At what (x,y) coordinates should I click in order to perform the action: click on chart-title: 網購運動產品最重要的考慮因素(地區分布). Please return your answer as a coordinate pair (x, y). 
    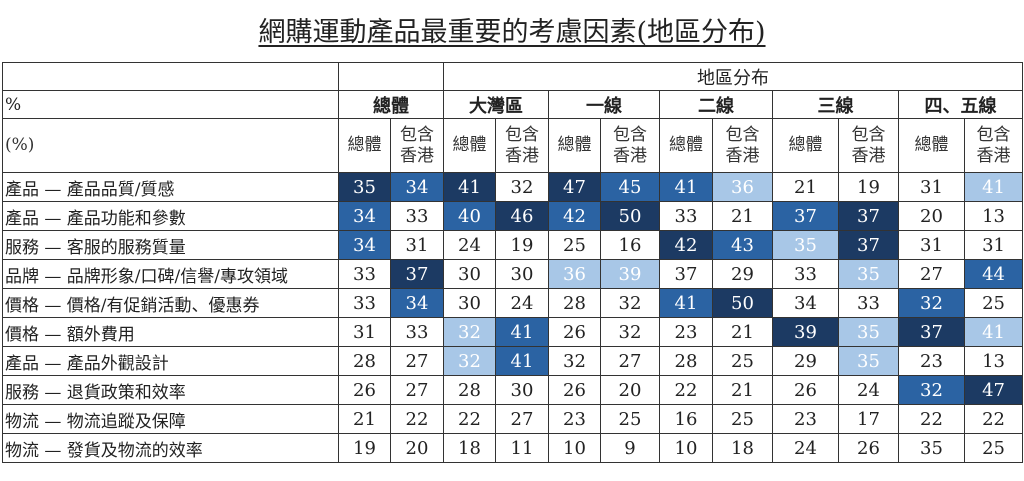
    Looking at the image, I should click on (512, 32).